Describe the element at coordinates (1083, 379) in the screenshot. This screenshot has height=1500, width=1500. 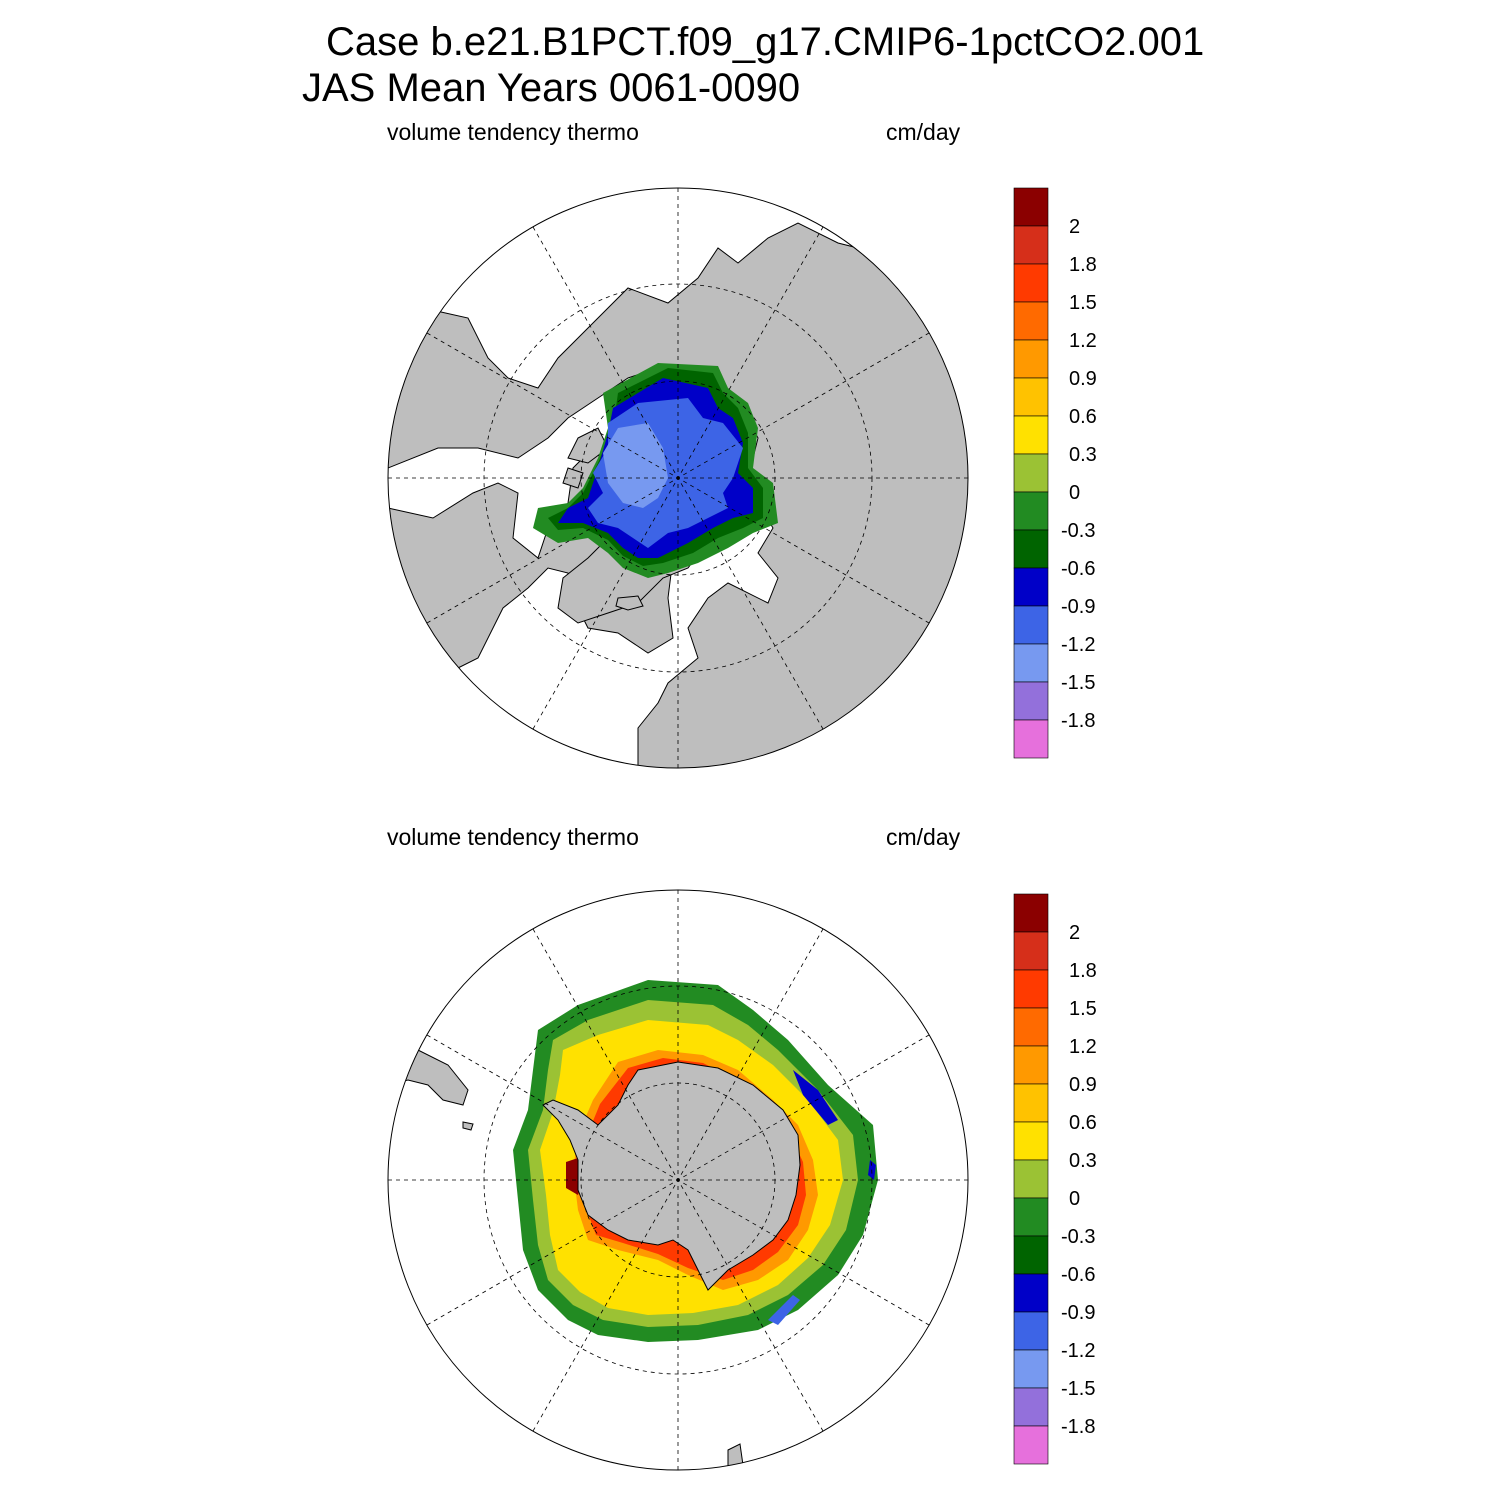
I see `north-colorbar-tick-label: 0.9` at that location.